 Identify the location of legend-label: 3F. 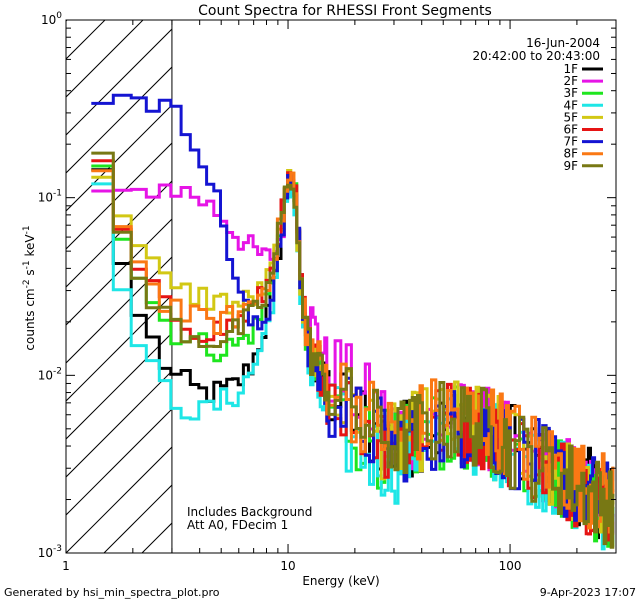
(570, 93).